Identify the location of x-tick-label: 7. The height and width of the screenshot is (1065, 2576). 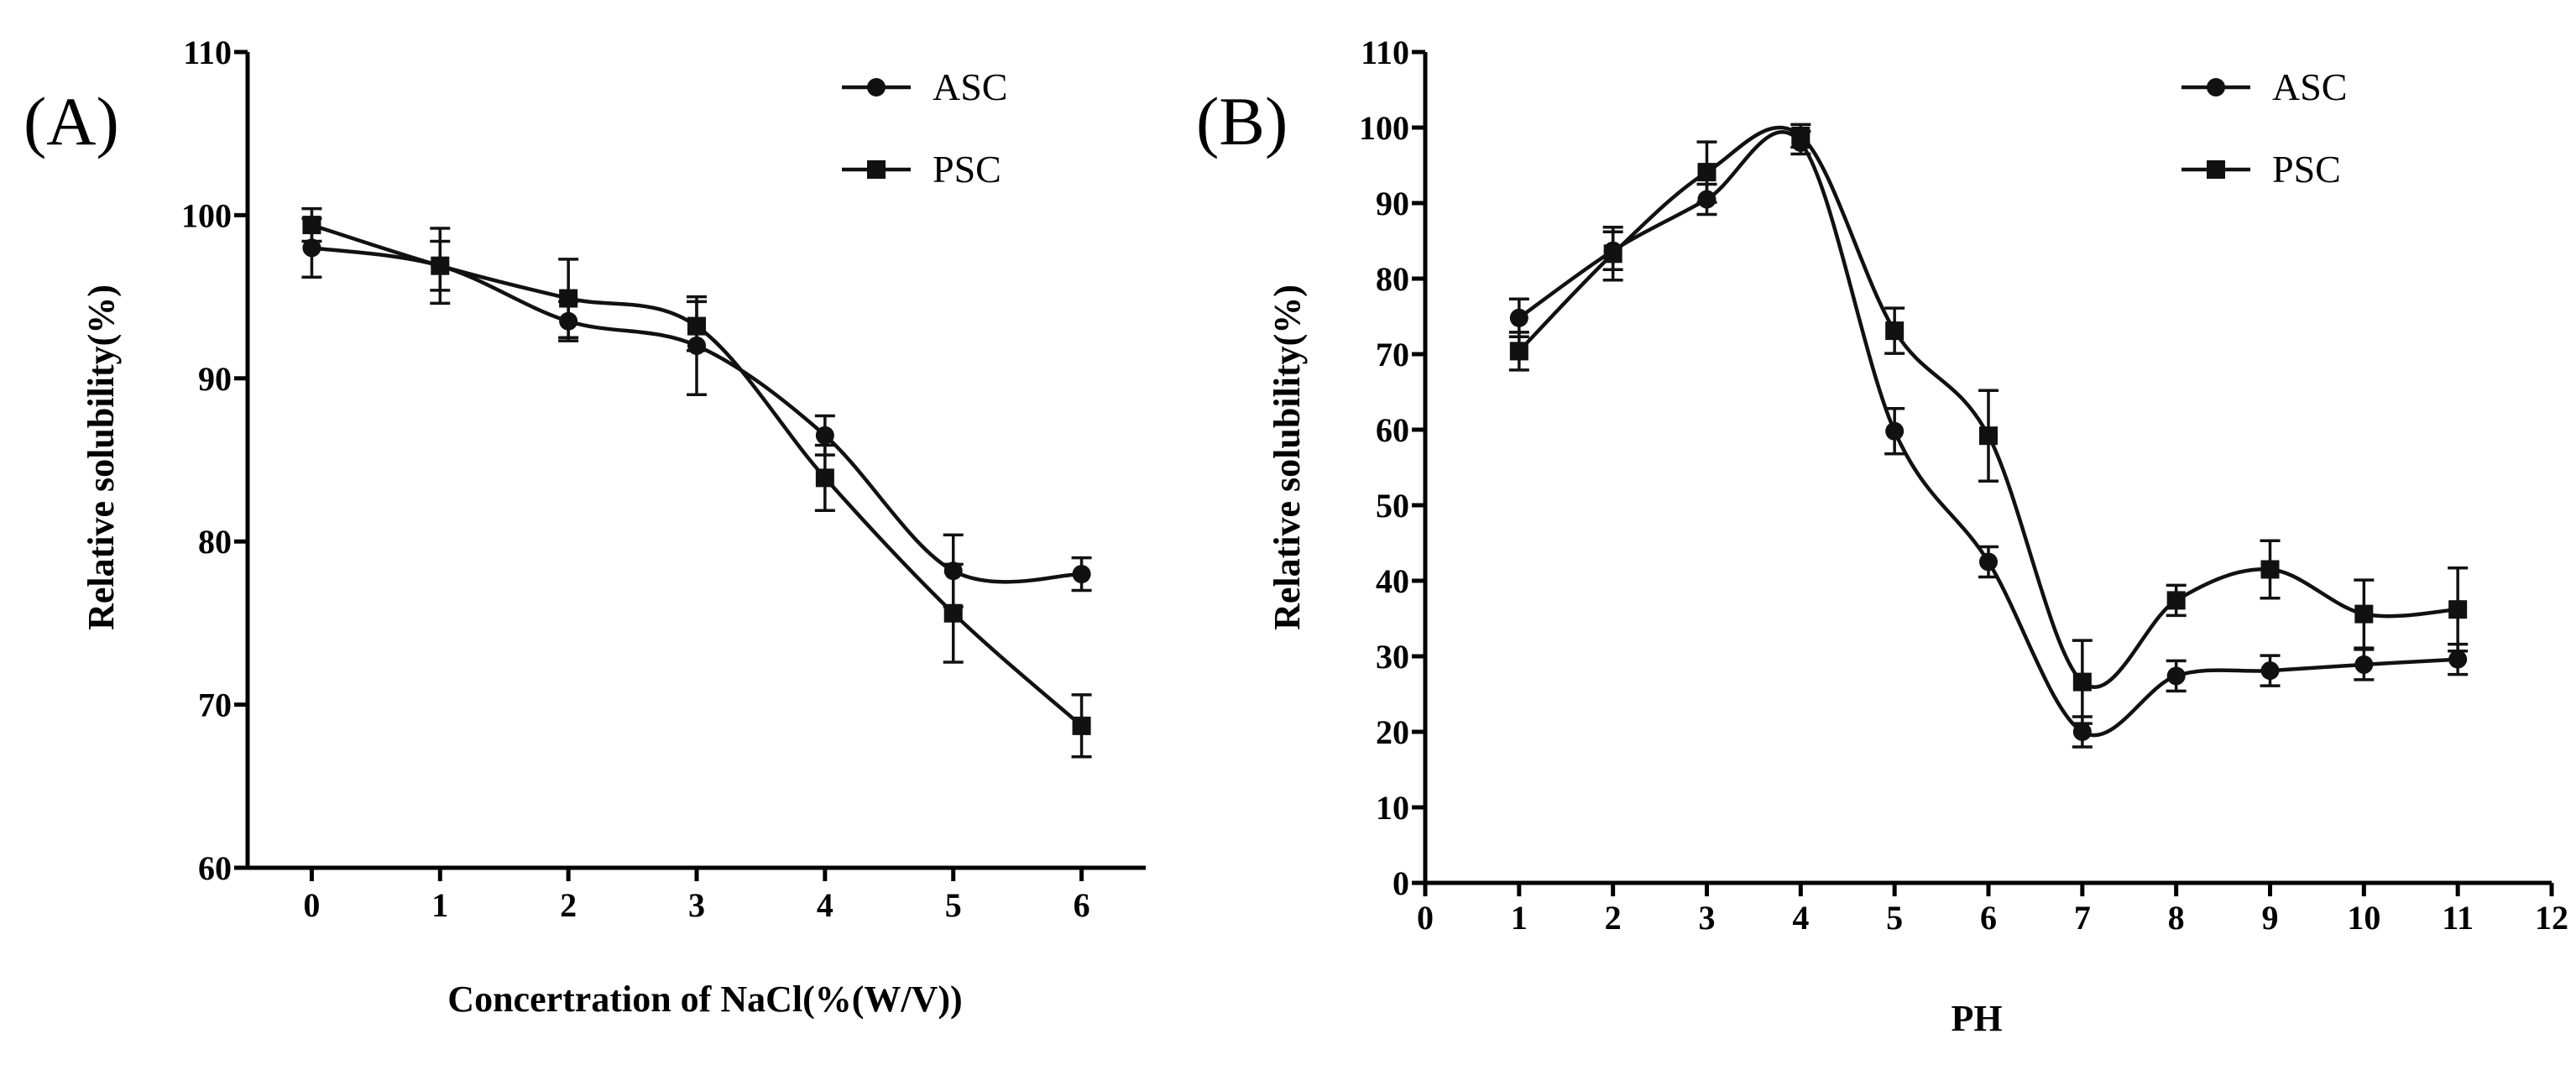
(2082, 918).